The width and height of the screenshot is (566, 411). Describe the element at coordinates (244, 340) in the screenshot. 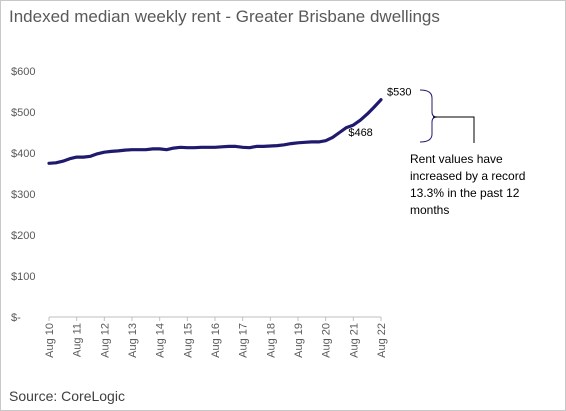

I see `x-tick-label: Aug 17` at that location.